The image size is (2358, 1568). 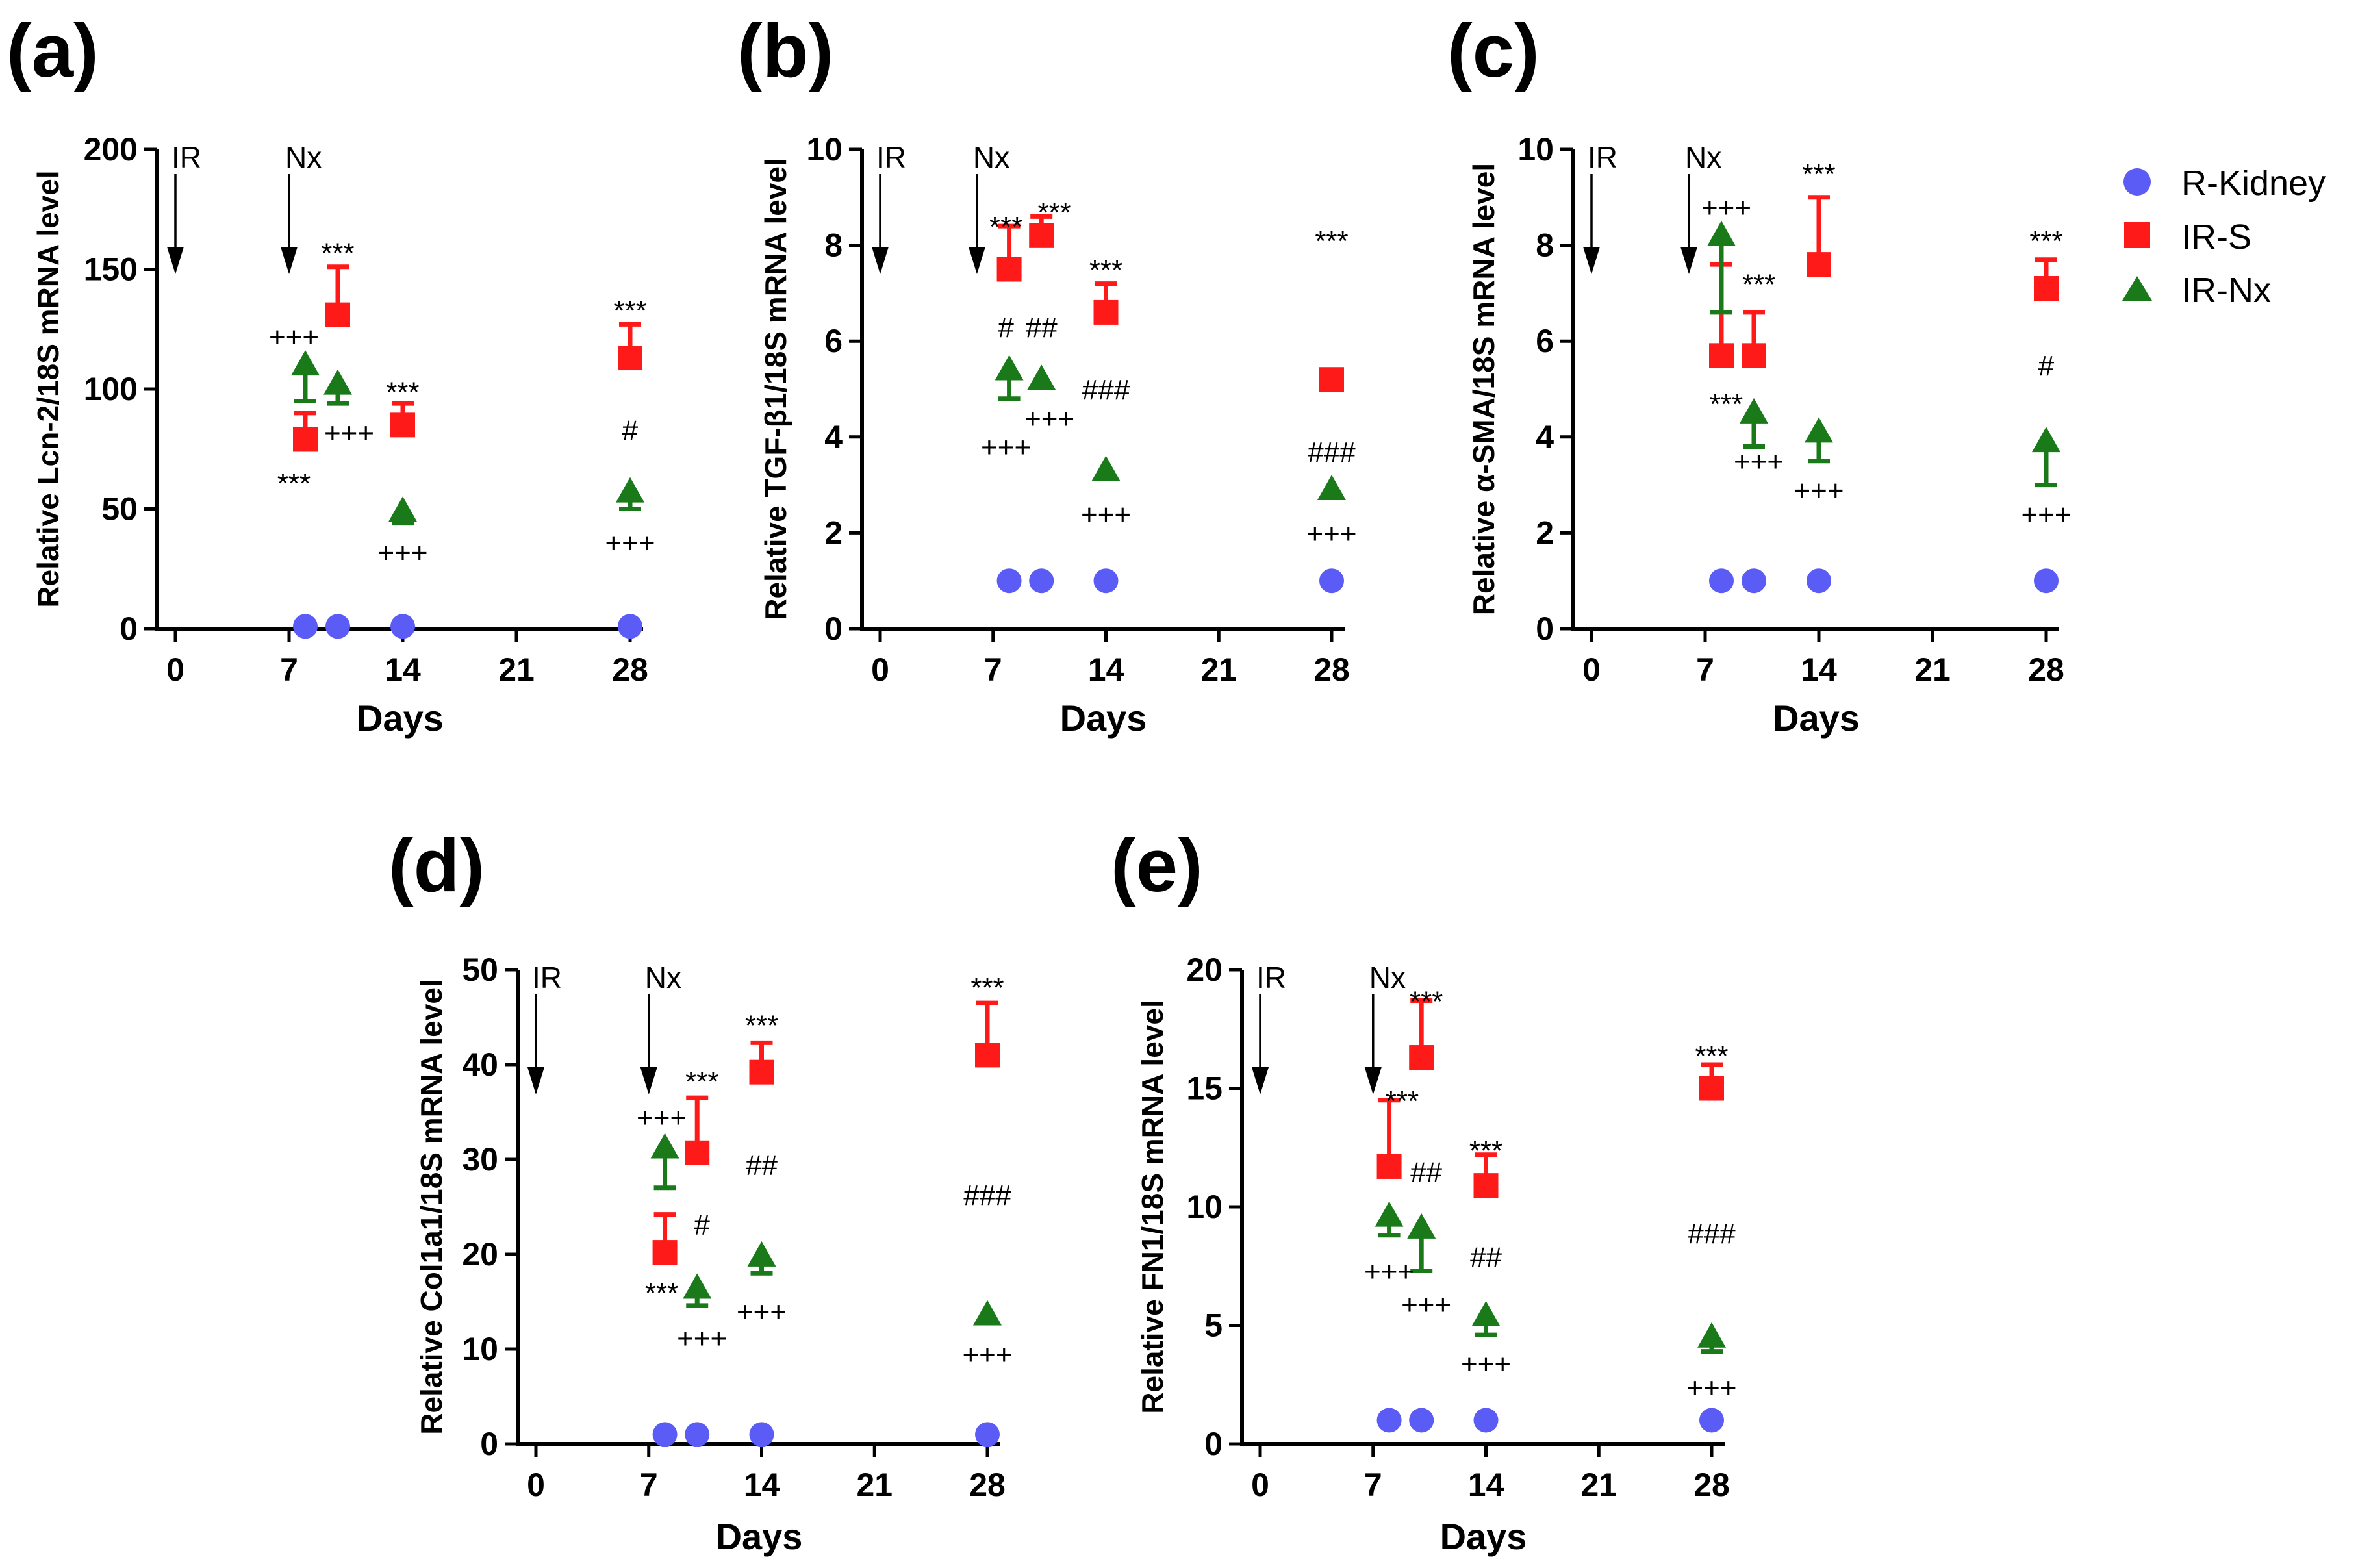 What do you see at coordinates (776, 389) in the screenshot?
I see `y-axis-title: Relative TGF-β1/18S mRNA level` at bounding box center [776, 389].